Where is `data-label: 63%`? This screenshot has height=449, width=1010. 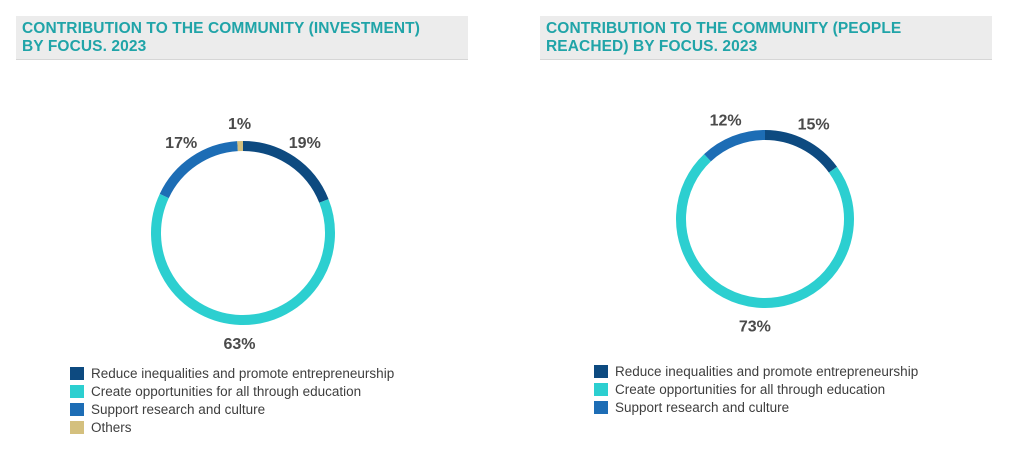 data-label: 63% is located at coordinates (239, 344).